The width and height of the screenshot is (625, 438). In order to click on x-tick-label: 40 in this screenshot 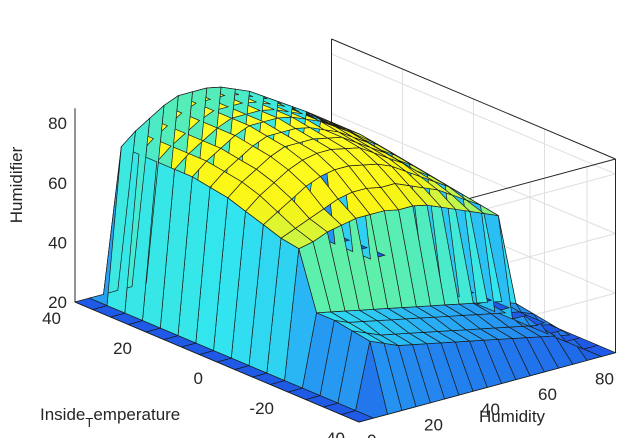, I will do `click(51, 318)`.